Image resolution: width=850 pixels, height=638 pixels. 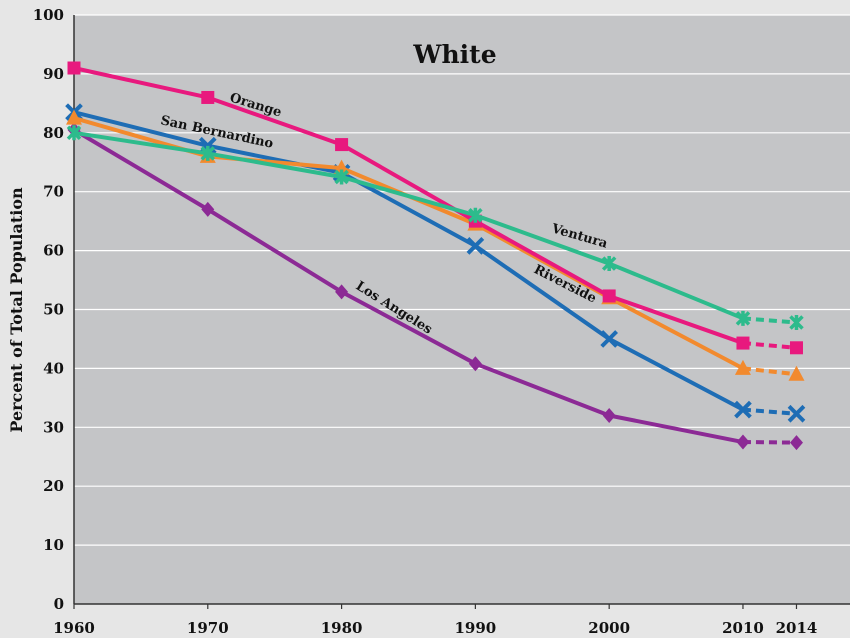 I want to click on x-tick-label-2010: 2010, so click(x=743, y=628).